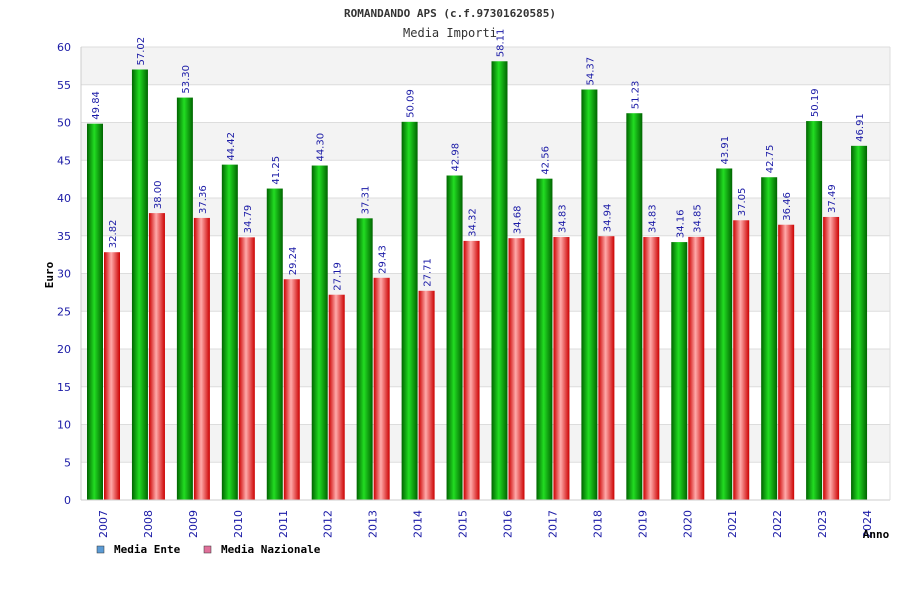 The image size is (900, 600). Describe the element at coordinates (635, 95) in the screenshot. I see `data-label-media-ente: 51.23` at that location.